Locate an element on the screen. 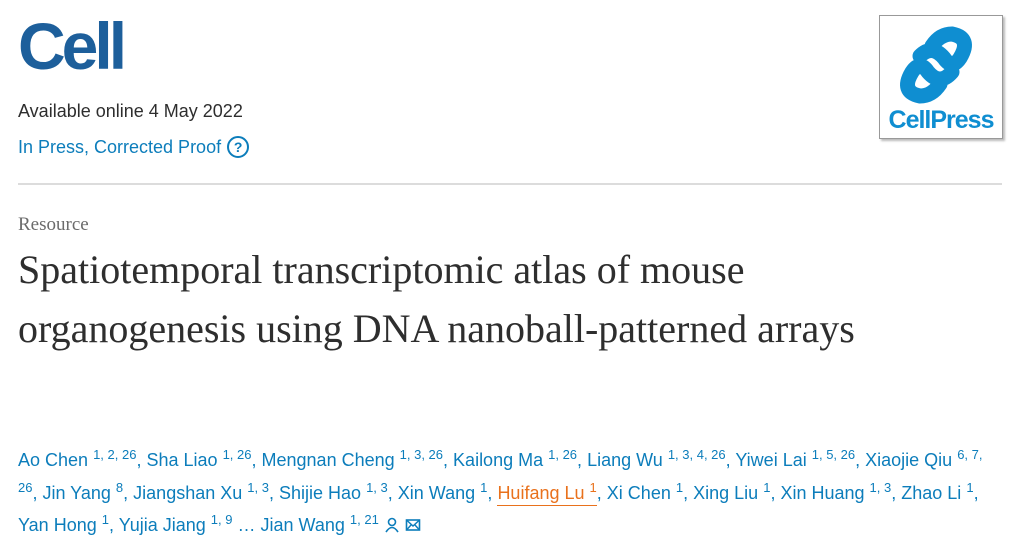  author: Sha Liao 1, 26 is located at coordinates (199, 458).